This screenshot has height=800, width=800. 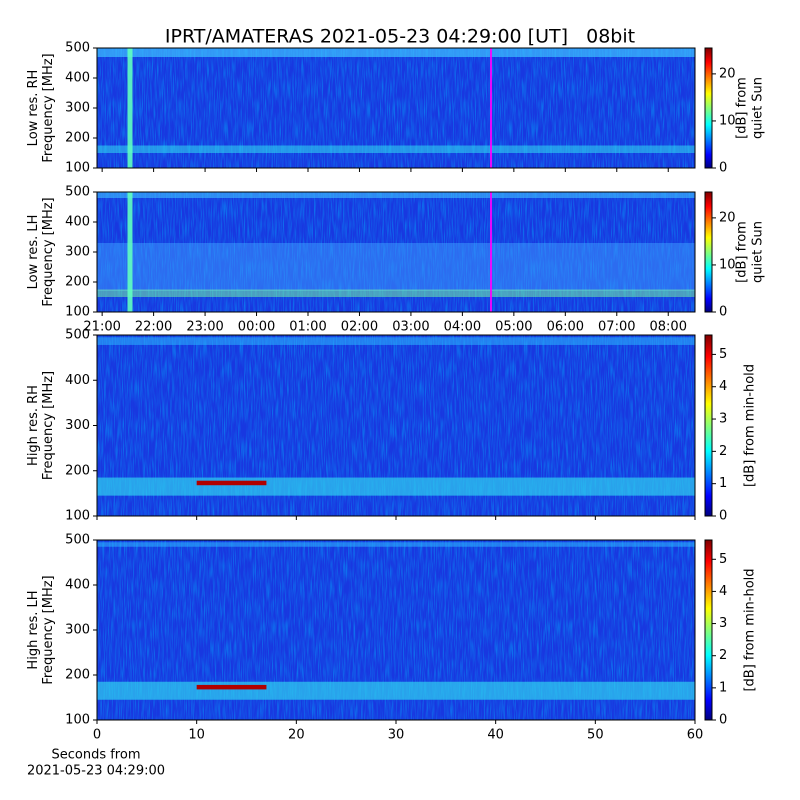 I want to click on x-tick-label: 04:00, so click(x=462, y=327).